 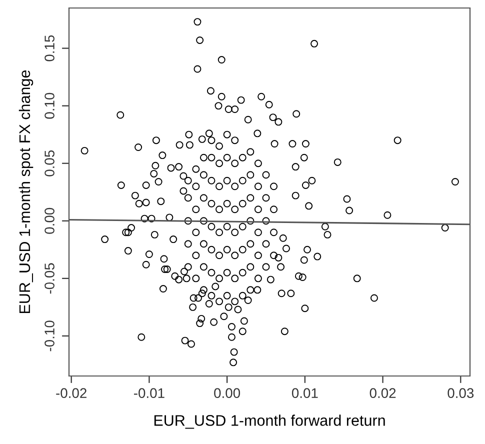 I want to click on x-tick-label: 0.03, so click(x=461, y=393).